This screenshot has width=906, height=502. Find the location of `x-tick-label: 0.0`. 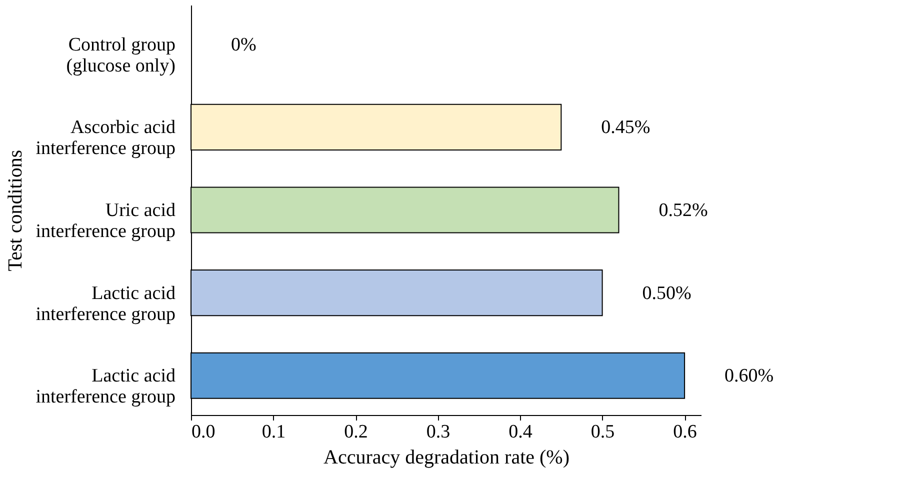

x-tick-label: 0.0 is located at coordinates (204, 432).